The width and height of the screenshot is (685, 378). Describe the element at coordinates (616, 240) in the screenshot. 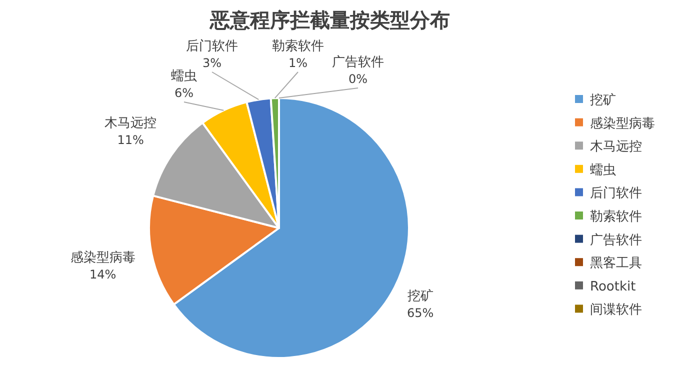

I see `legend-label: 广告软件` at that location.